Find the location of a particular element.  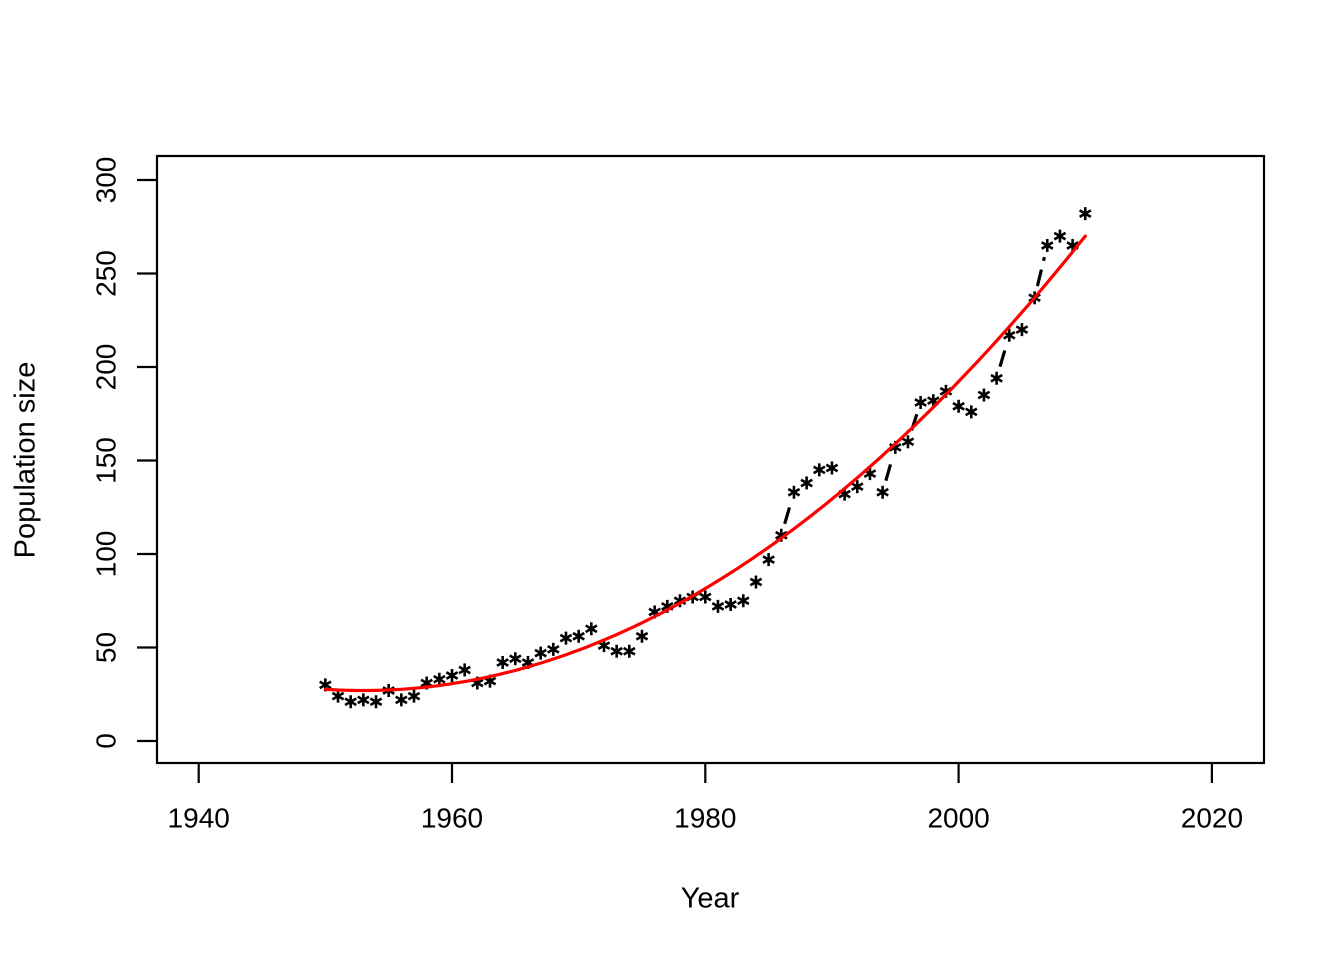

x-axis-title: Year is located at coordinates (710, 899).